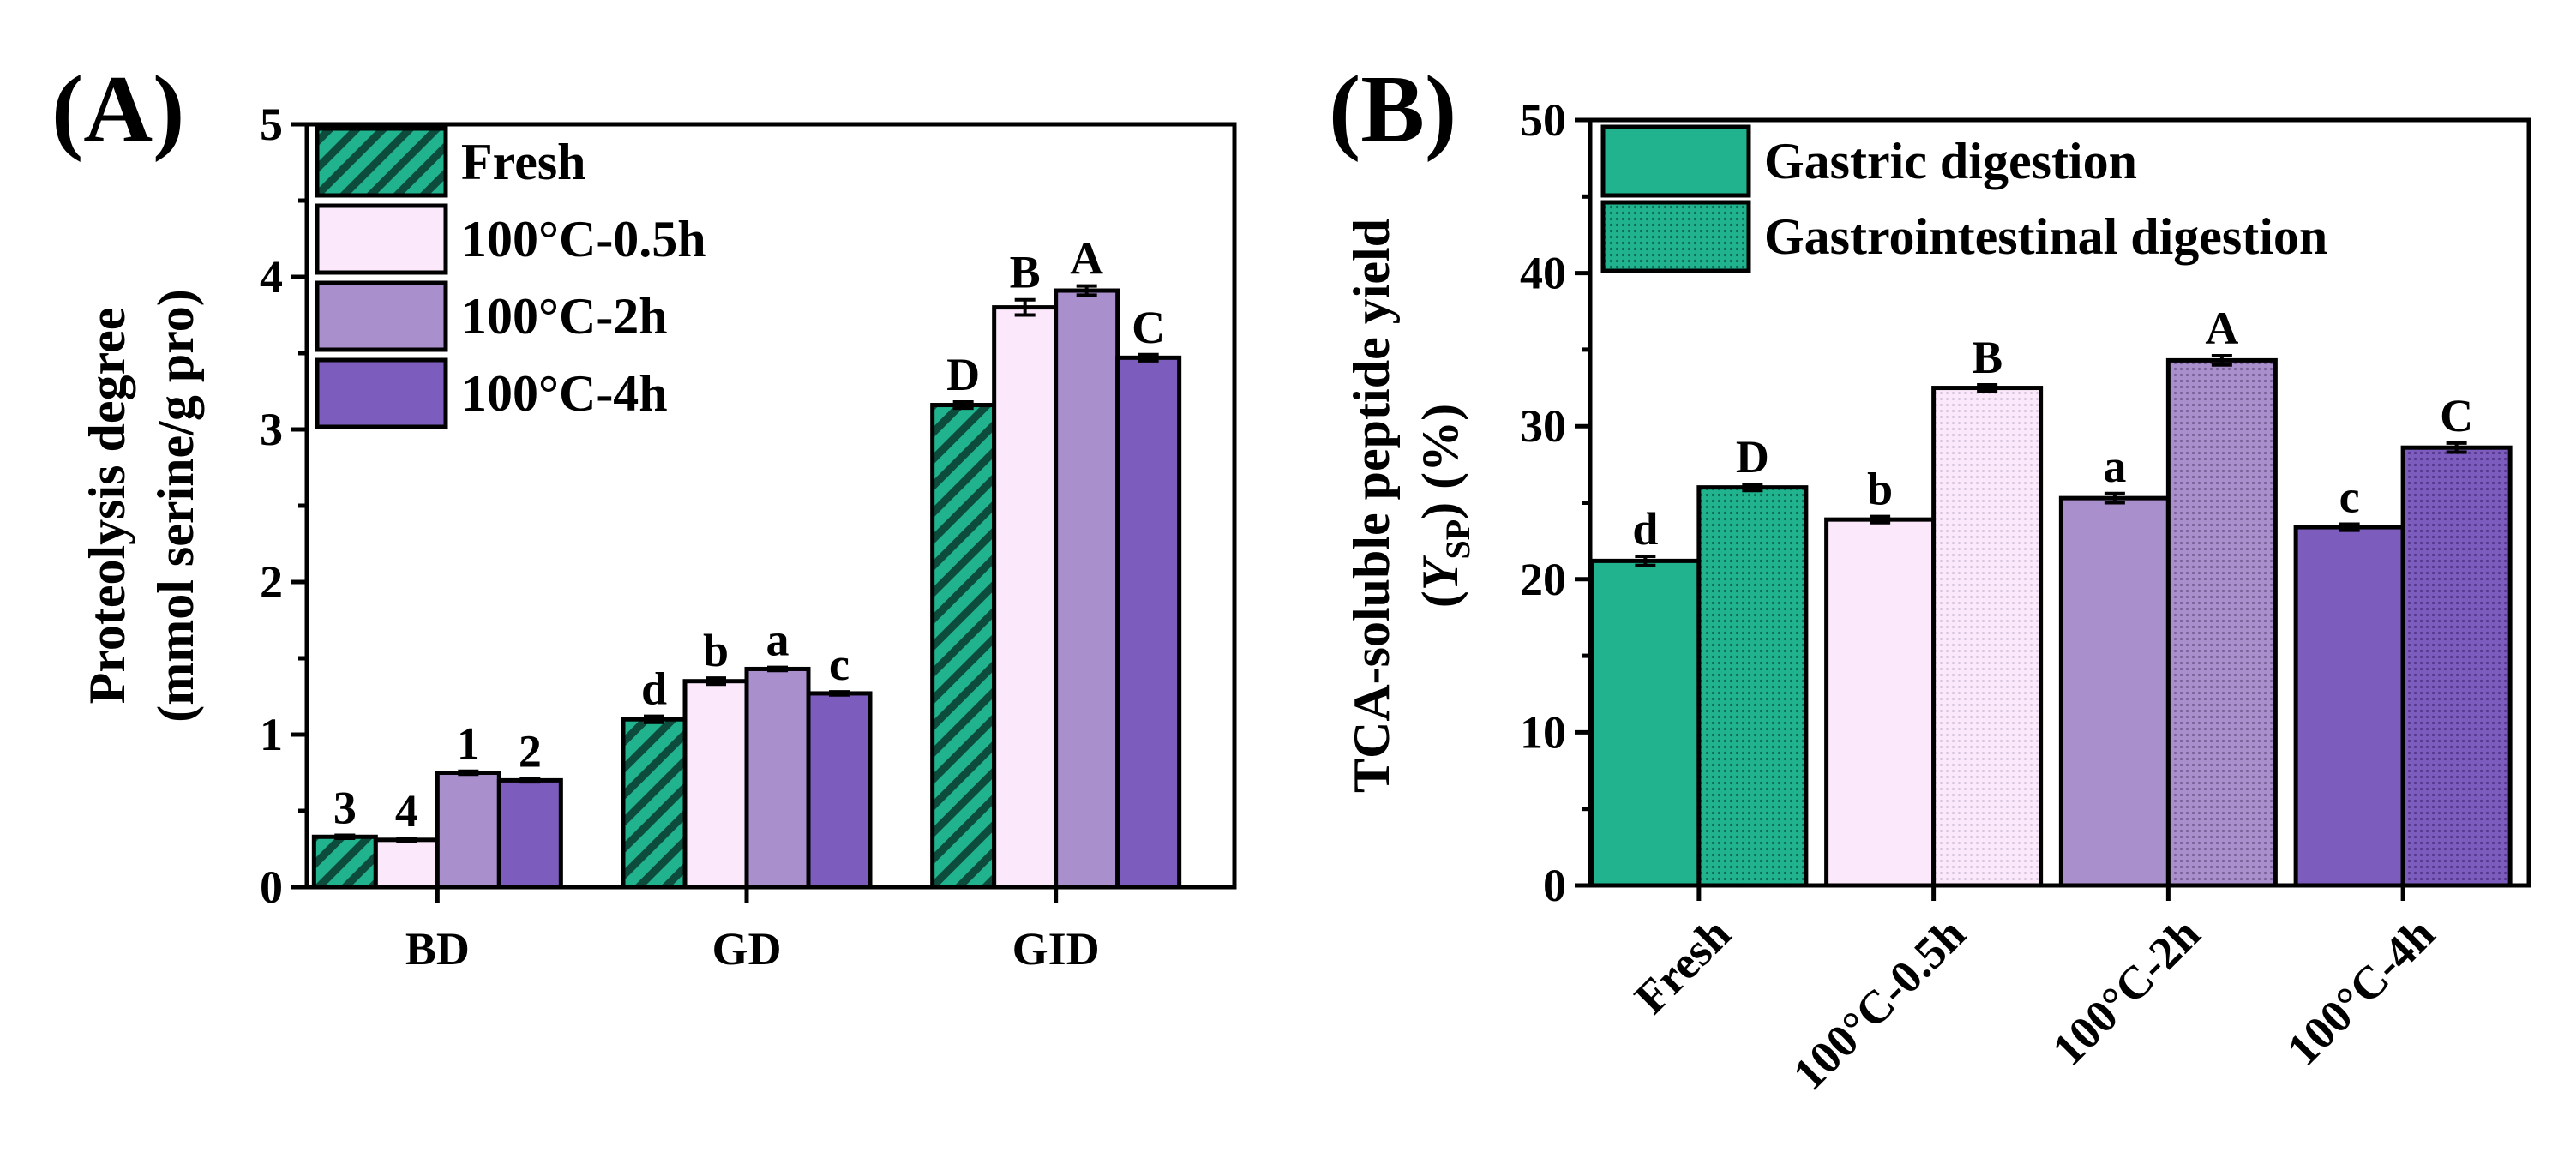  What do you see at coordinates (1440, 462) in the screenshot?
I see `y-title-suffix: ) (%)` at bounding box center [1440, 462].